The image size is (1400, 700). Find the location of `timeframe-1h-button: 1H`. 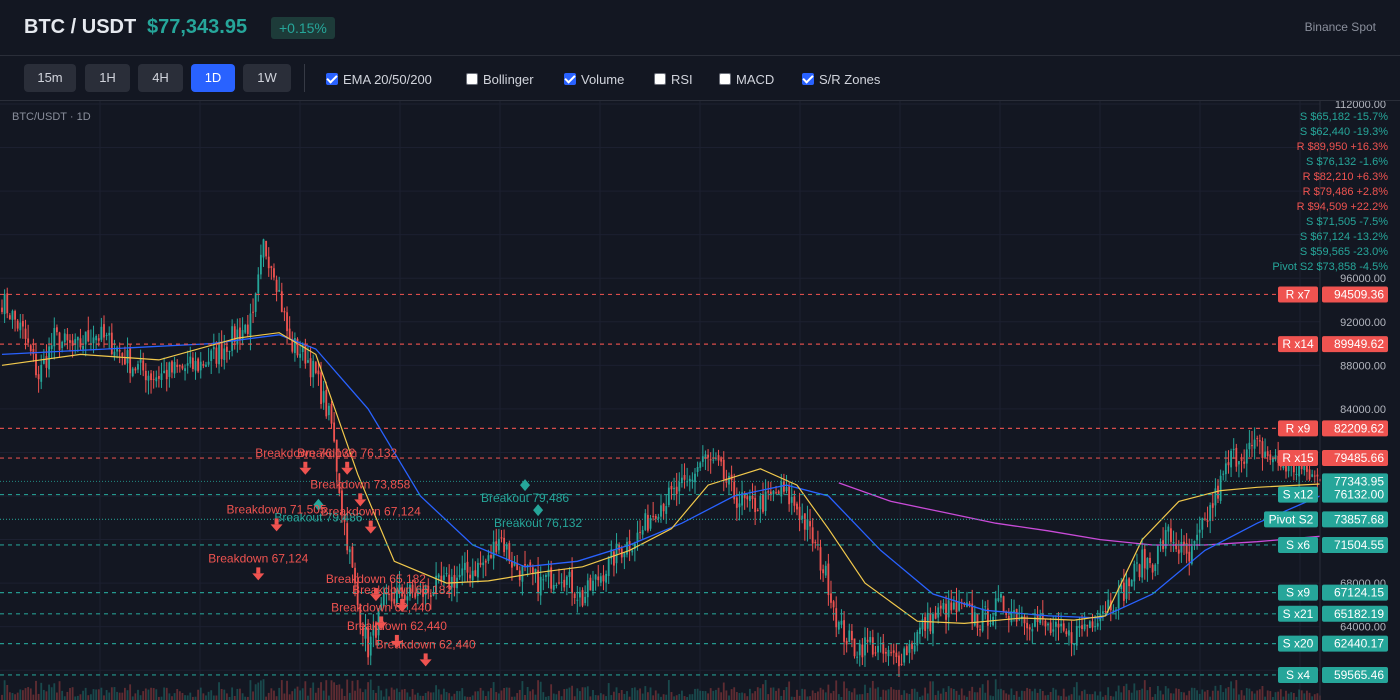

timeframe-1h-button: 1H is located at coordinates (107, 78).